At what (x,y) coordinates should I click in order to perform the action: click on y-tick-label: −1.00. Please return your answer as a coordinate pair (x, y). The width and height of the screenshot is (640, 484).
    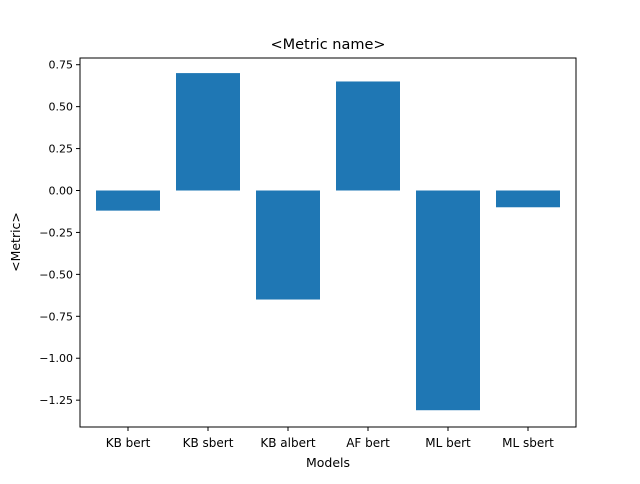
    Looking at the image, I should click on (56, 358).